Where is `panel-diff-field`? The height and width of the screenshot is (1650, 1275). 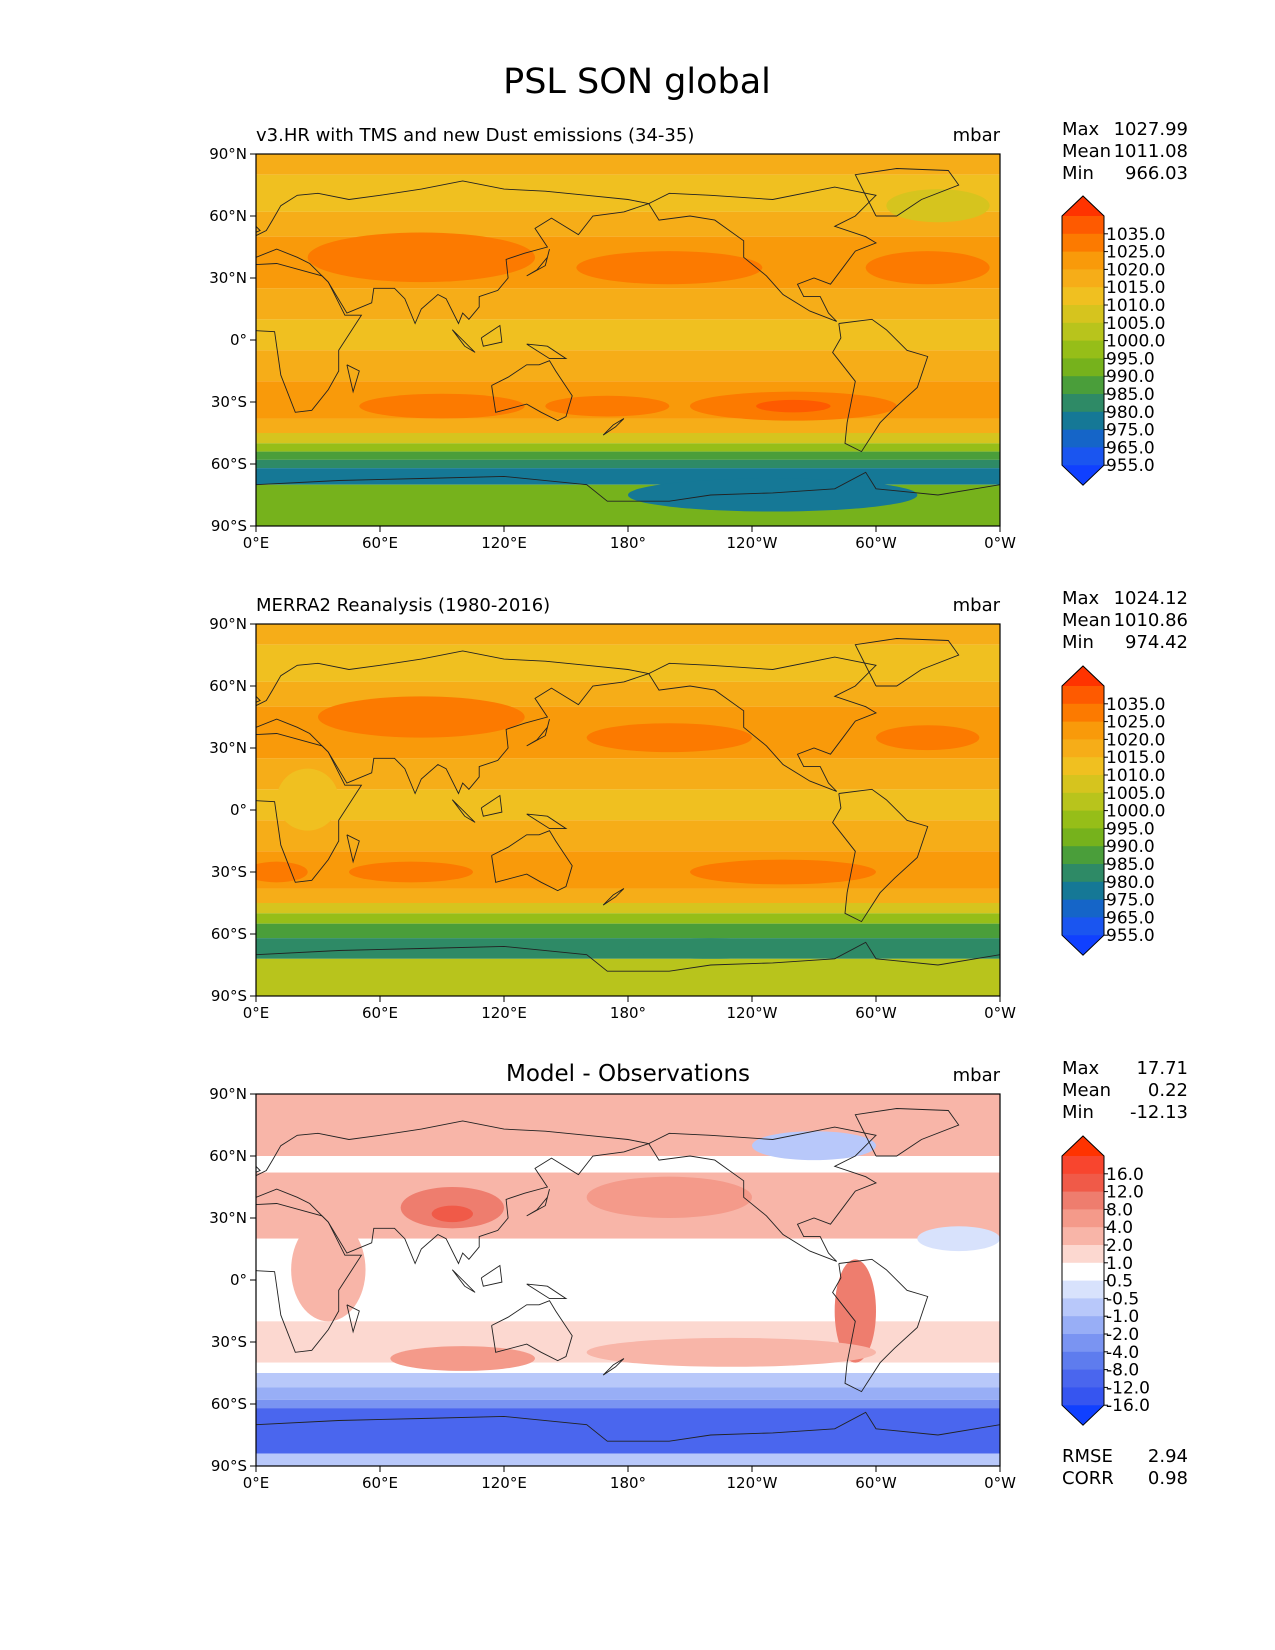 panel-diff-field is located at coordinates (628, 1280).